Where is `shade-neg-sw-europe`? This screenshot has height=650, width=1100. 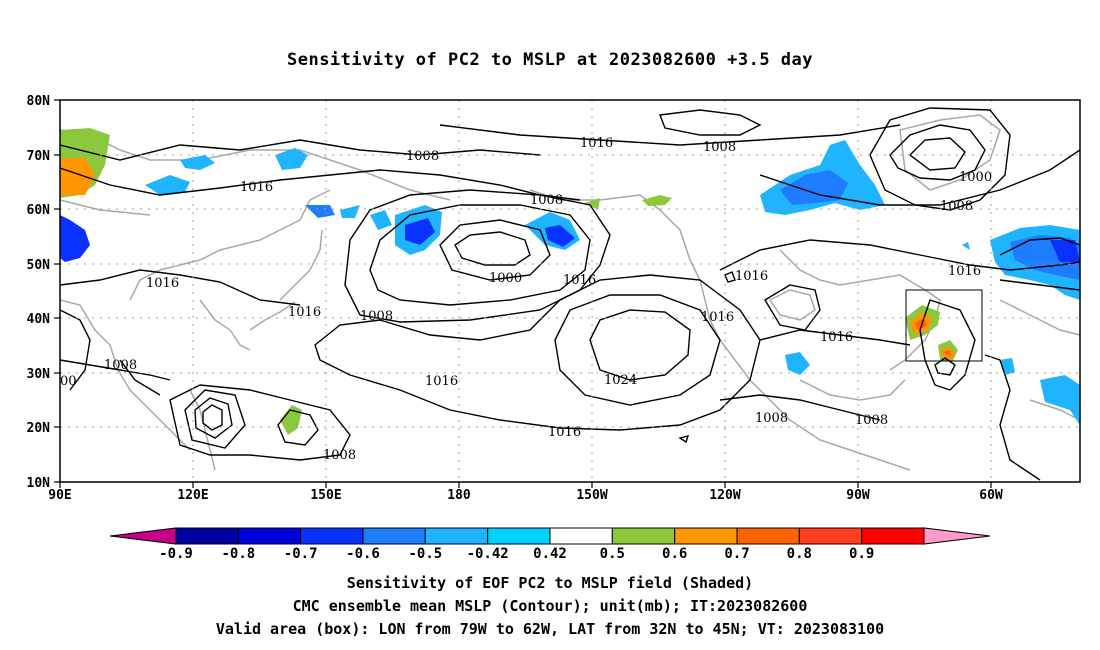
shade-neg-sw-europe is located at coordinates (1060, 400).